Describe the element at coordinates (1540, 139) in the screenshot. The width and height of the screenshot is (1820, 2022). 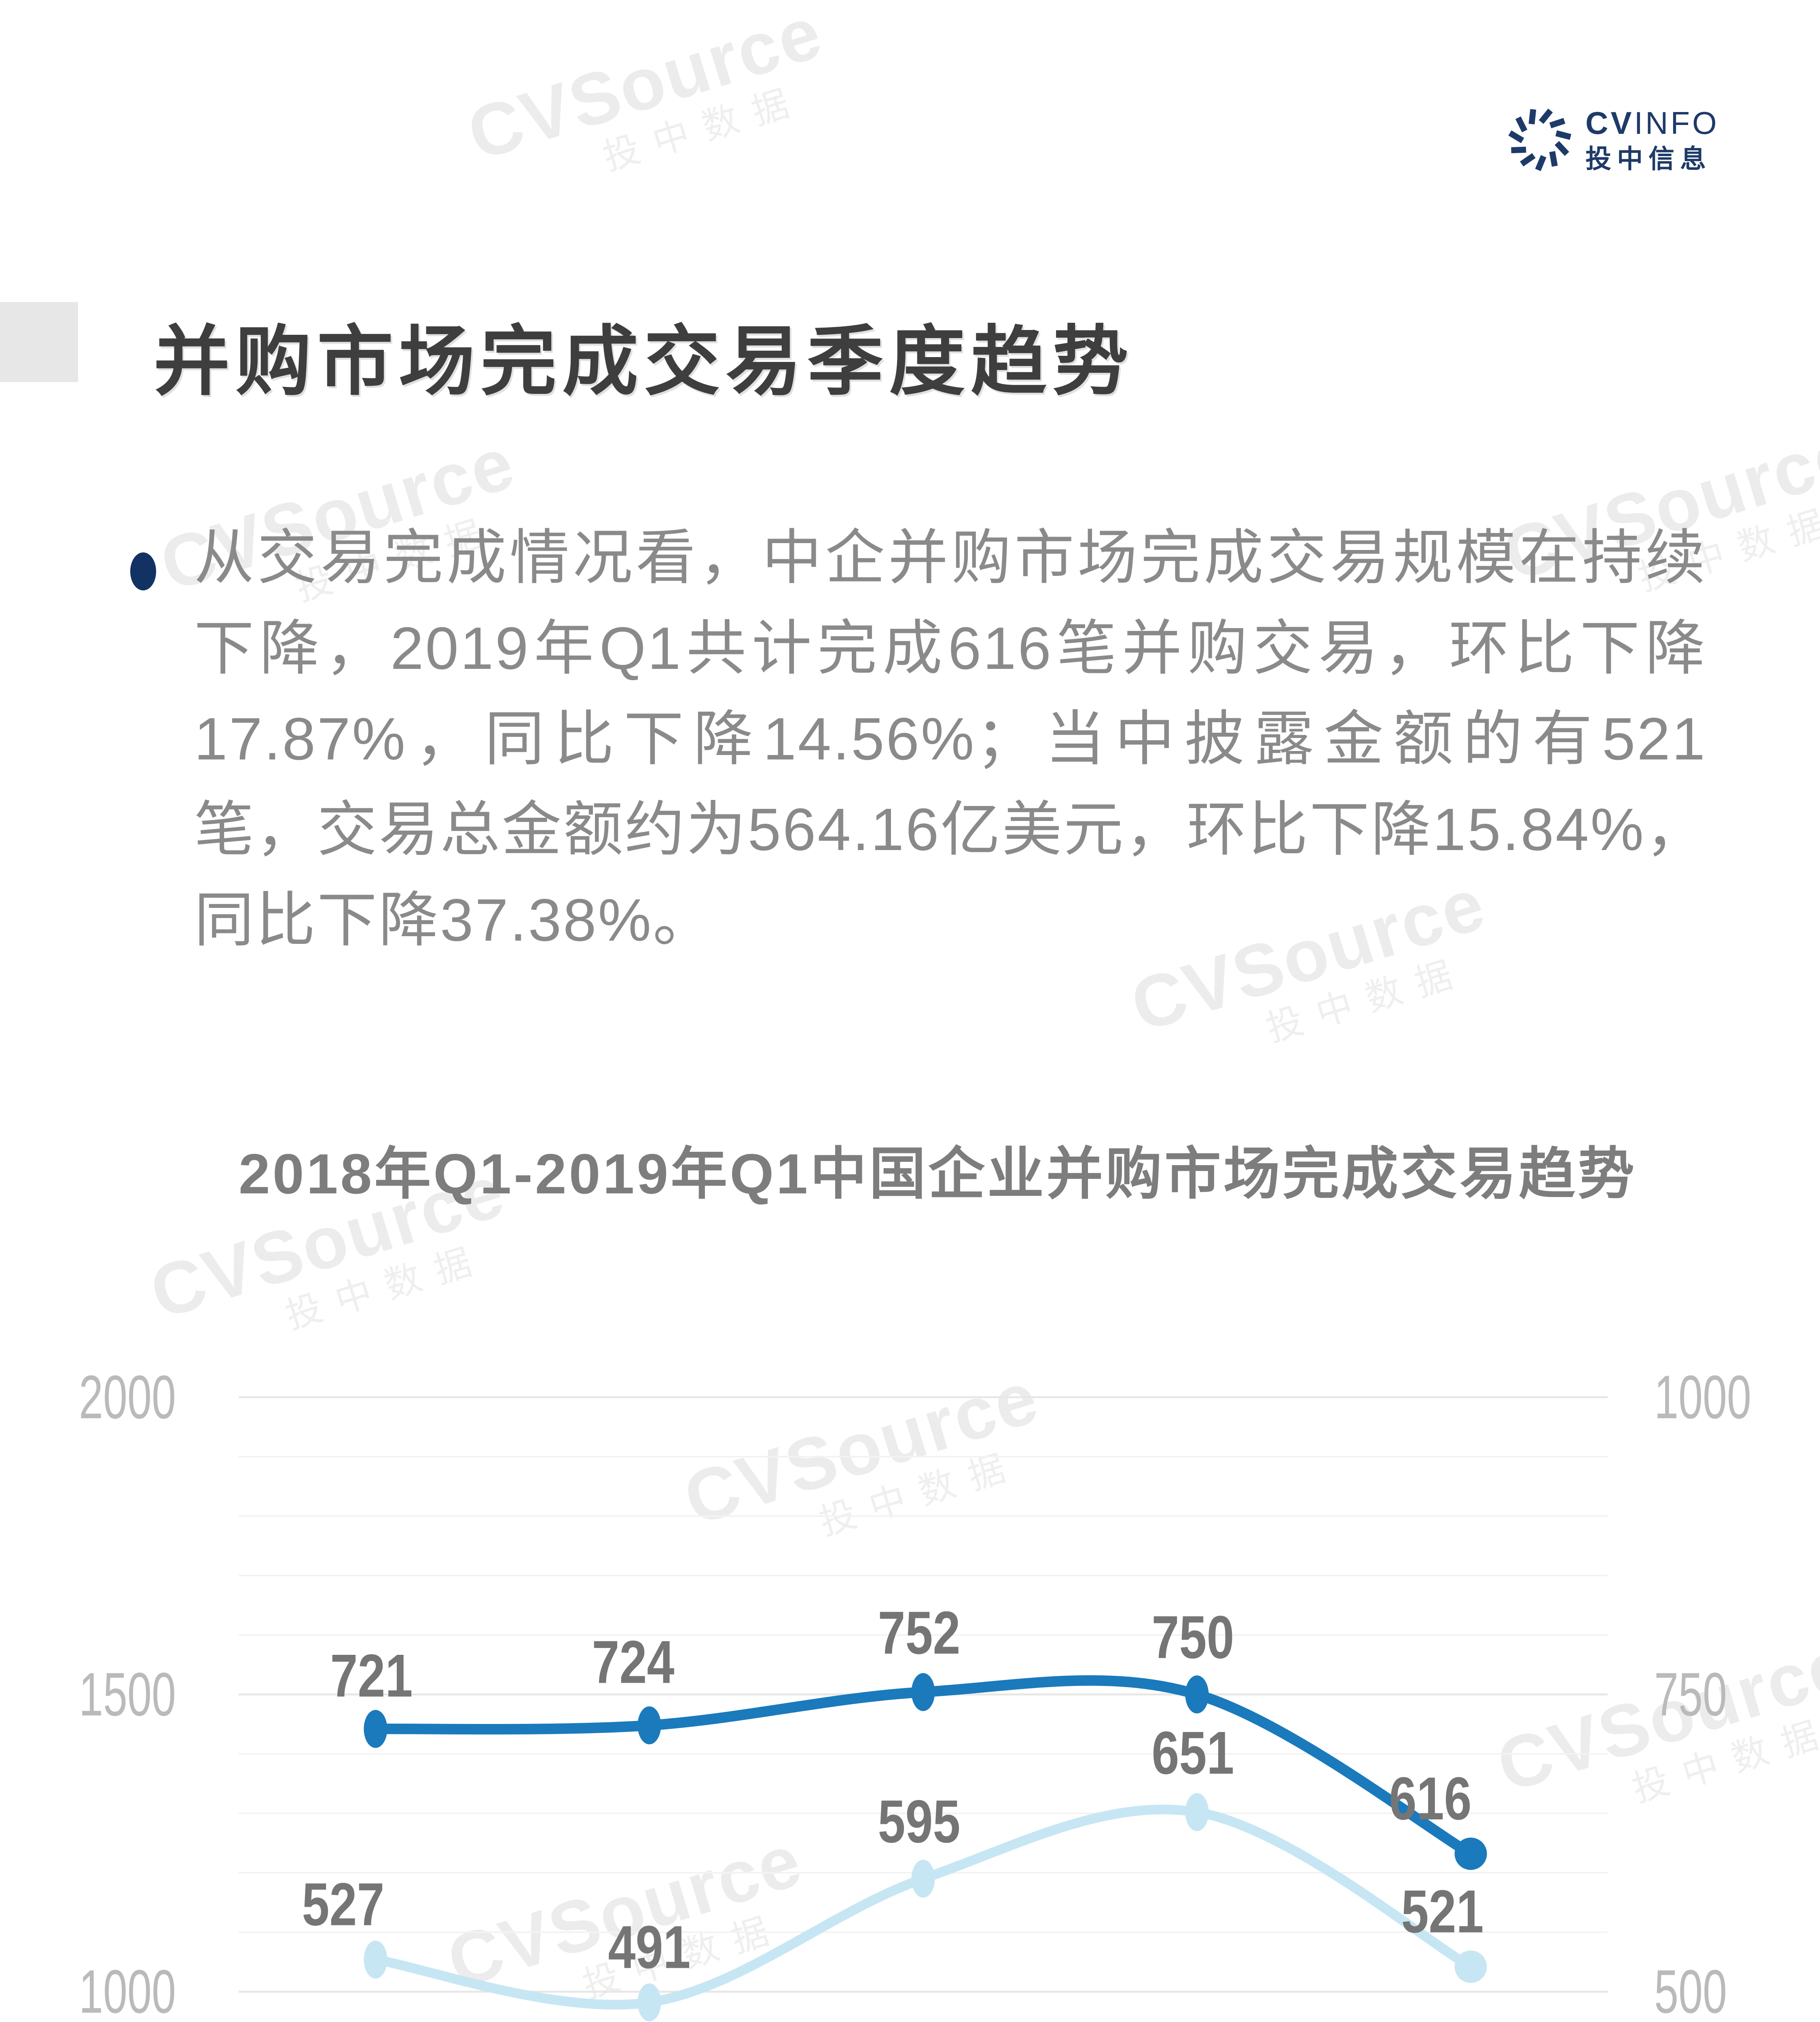
I see `cvinfo-starburst-icon` at that location.